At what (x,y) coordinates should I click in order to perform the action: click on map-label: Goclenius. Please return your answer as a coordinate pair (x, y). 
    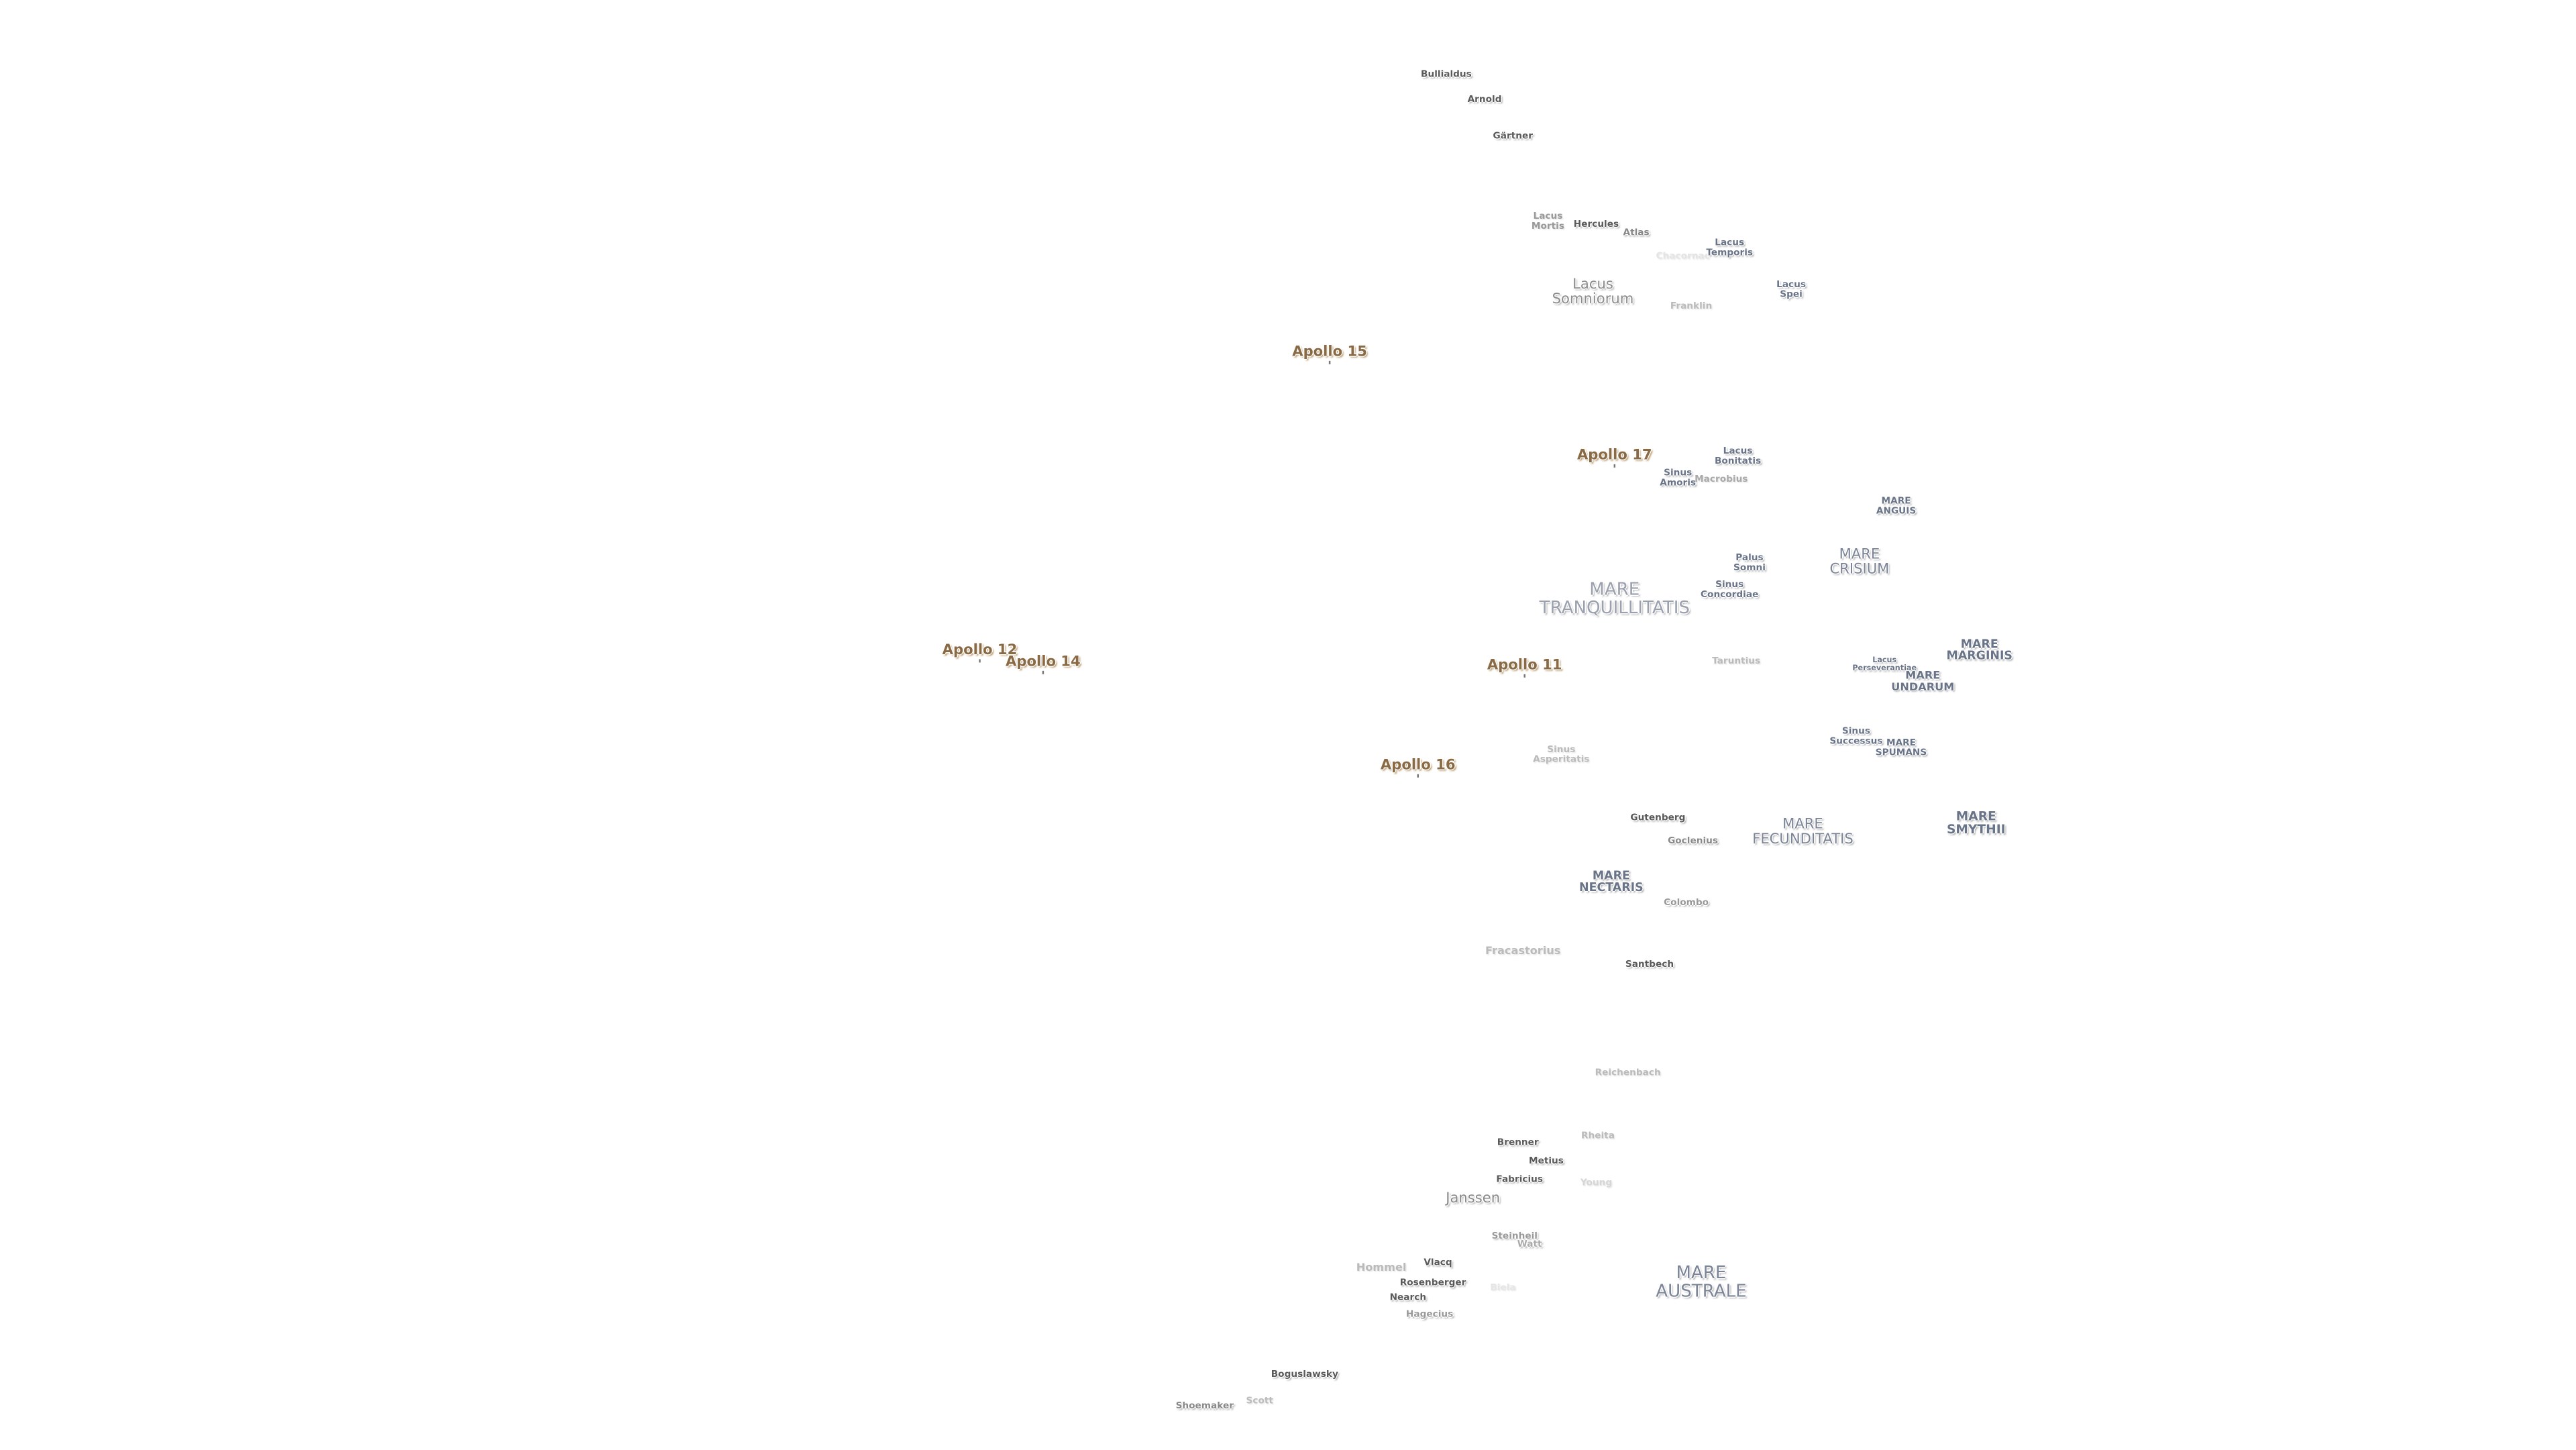
    Looking at the image, I should click on (1693, 842).